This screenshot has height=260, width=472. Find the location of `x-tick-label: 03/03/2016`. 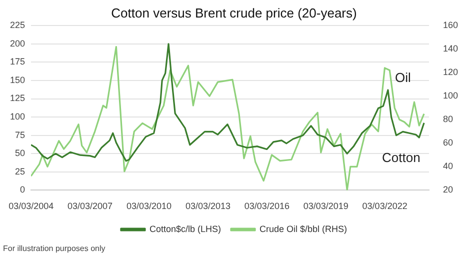

x-tick-label: 03/03/2016 is located at coordinates (267, 206).